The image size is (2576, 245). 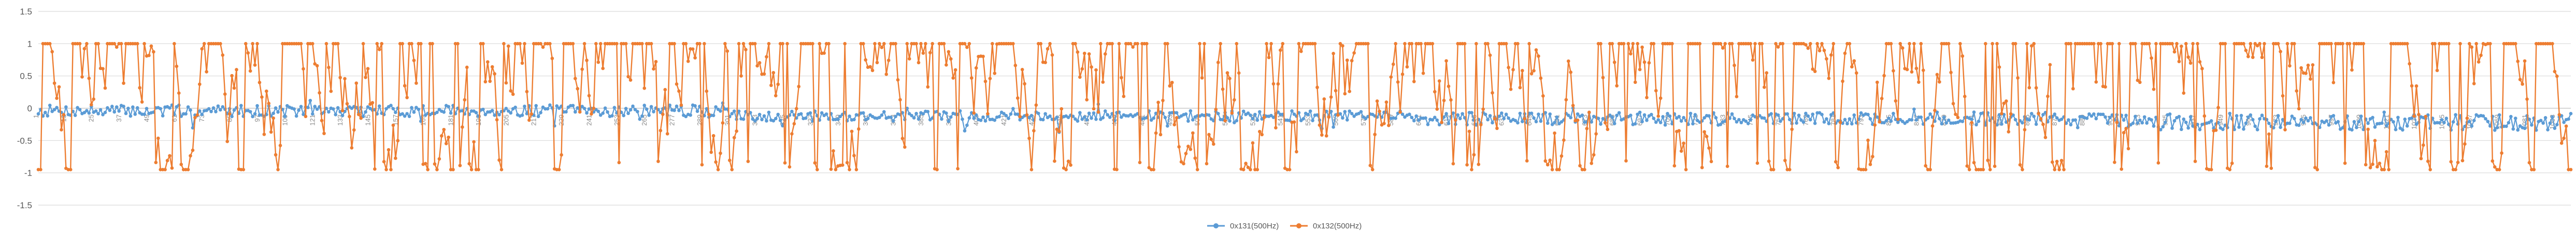 I want to click on legend-point-marker, so click(x=1216, y=225).